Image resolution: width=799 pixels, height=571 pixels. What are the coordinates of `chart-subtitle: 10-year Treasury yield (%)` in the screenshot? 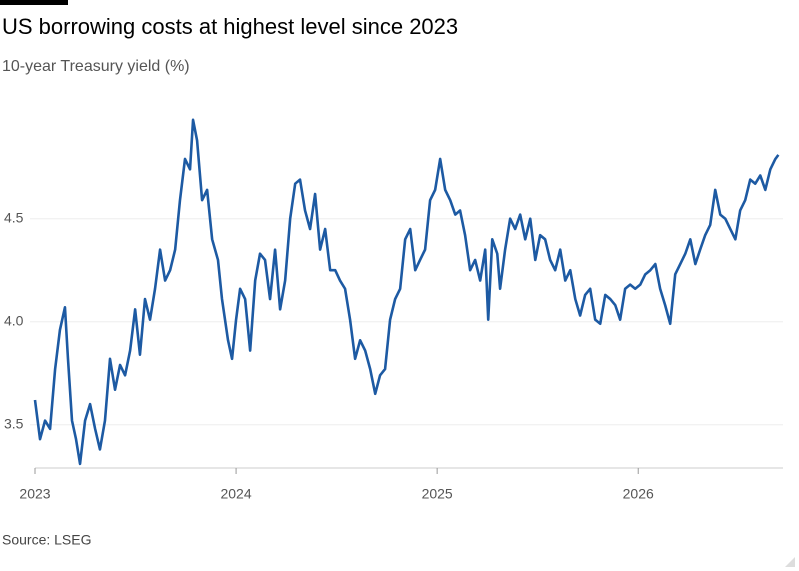 It's located at (96, 66).